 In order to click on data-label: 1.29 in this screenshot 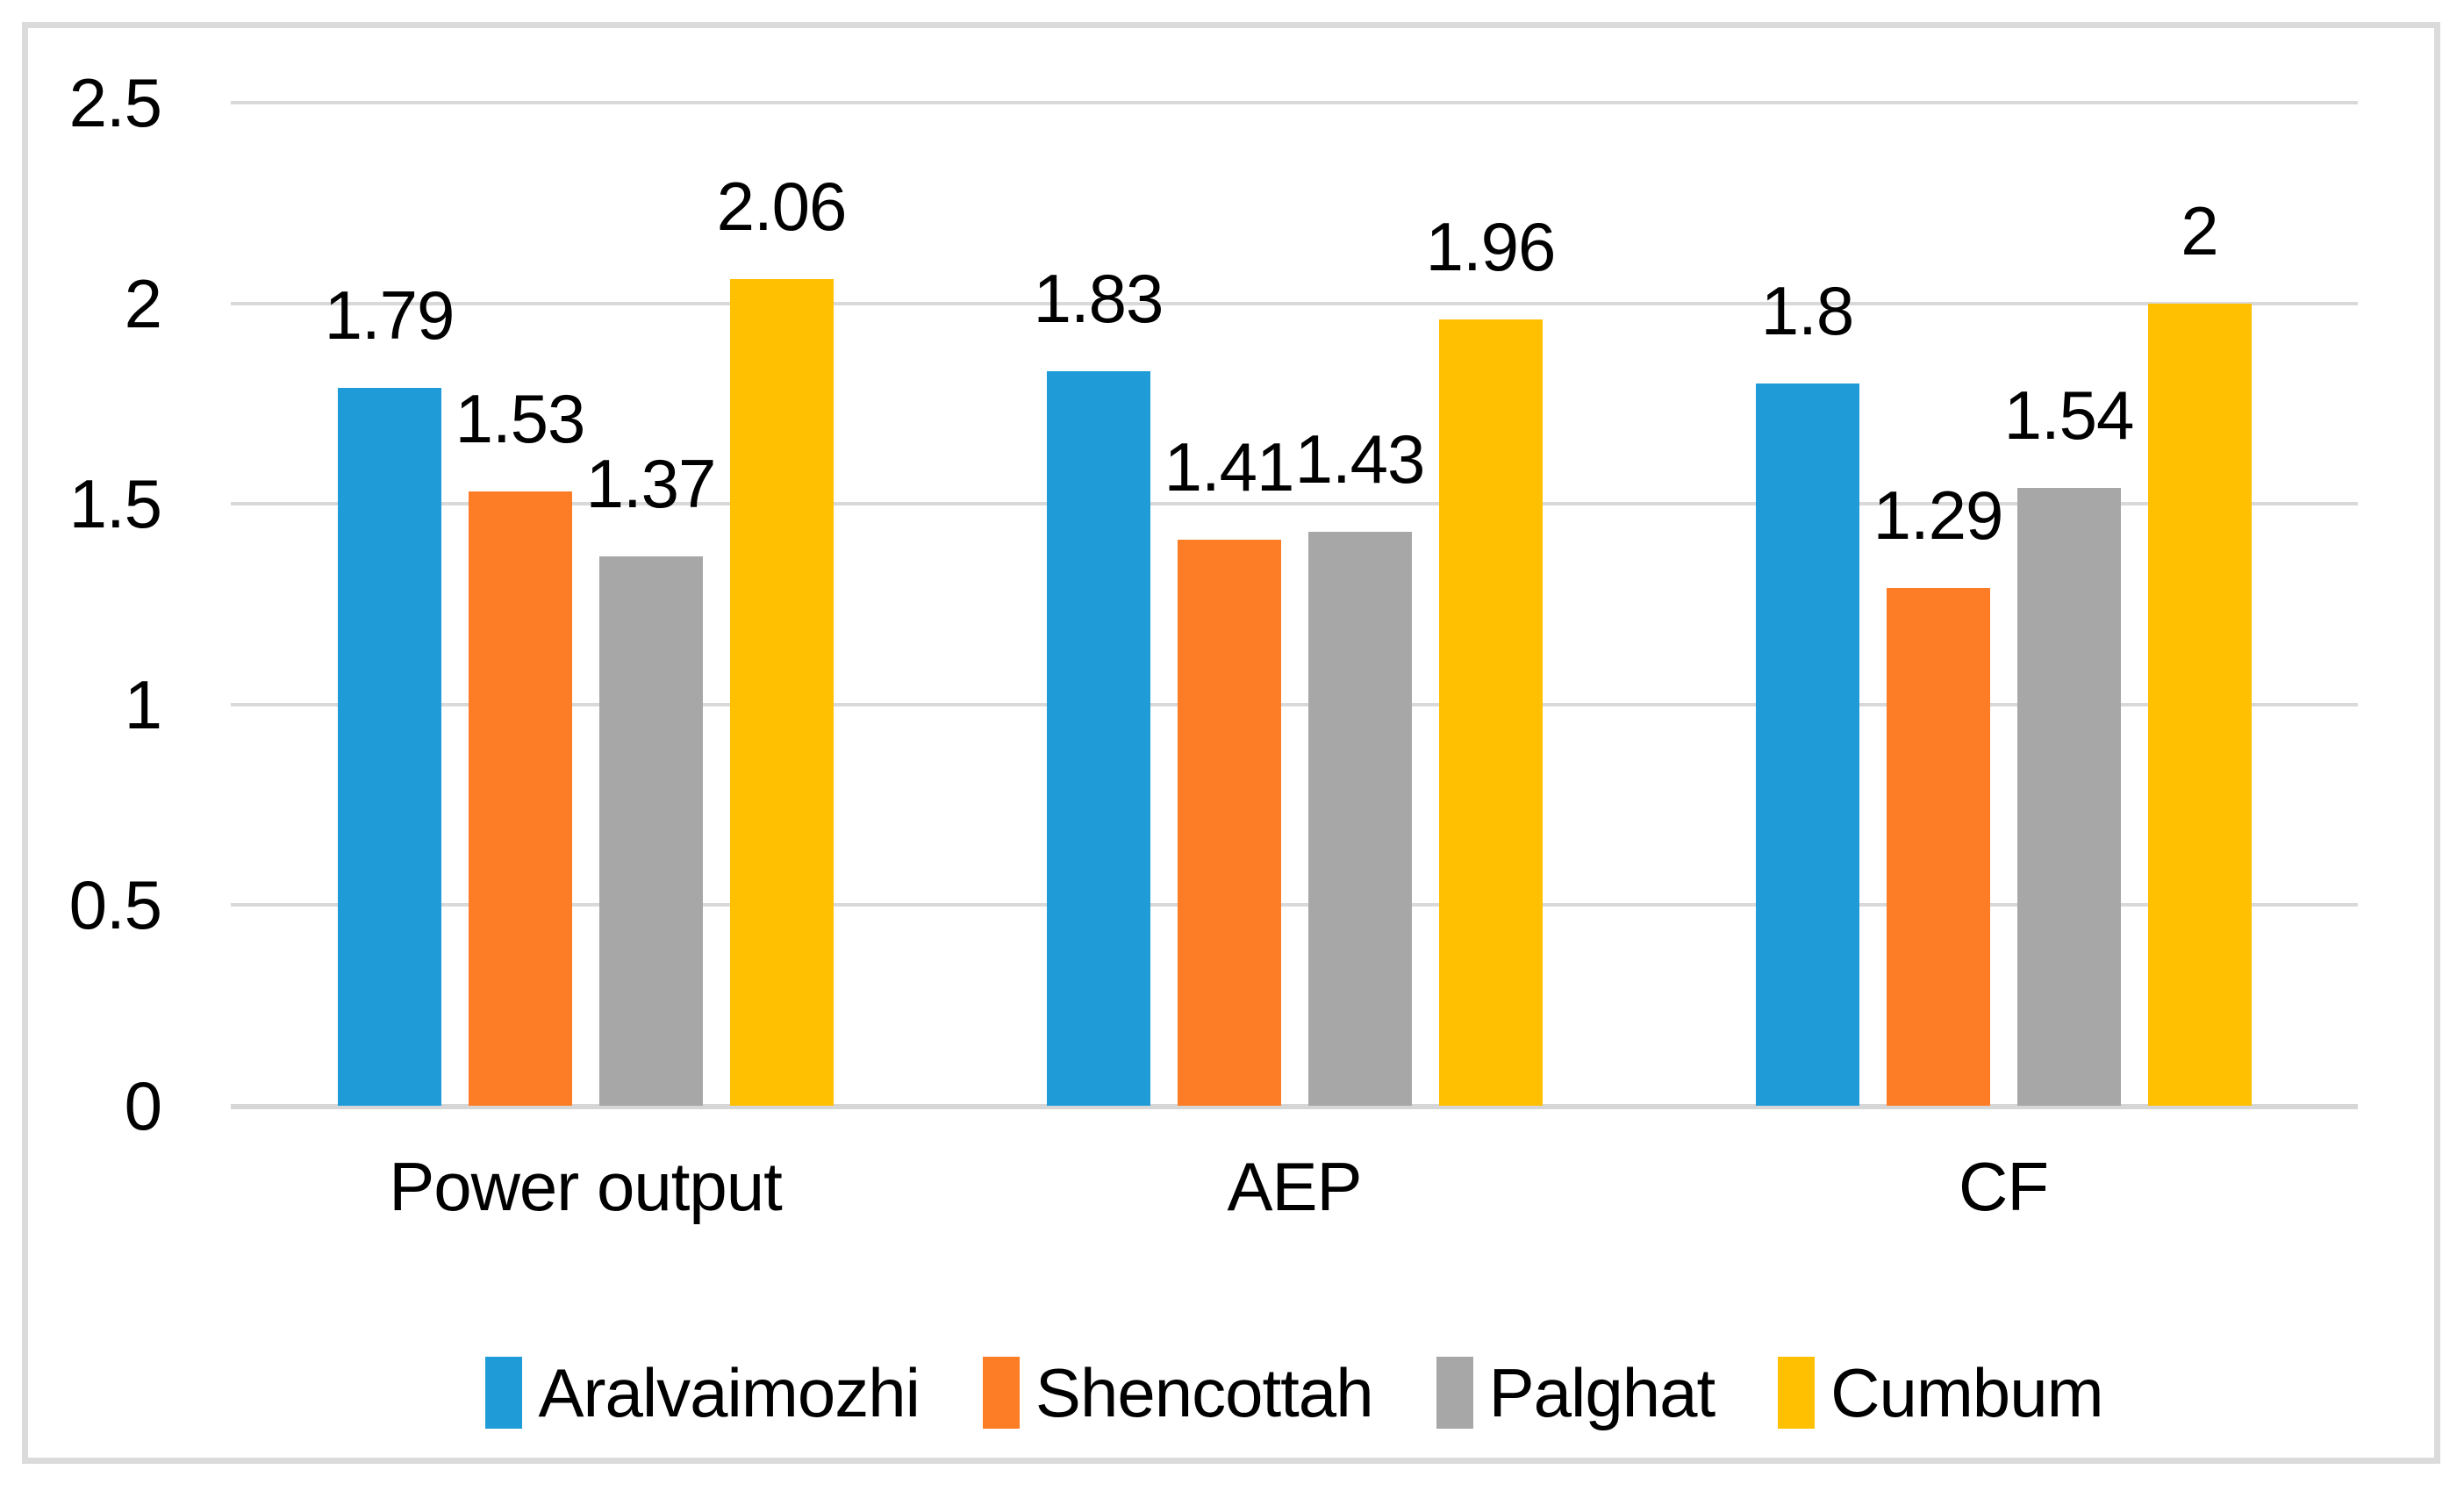, I will do `click(1938, 516)`.